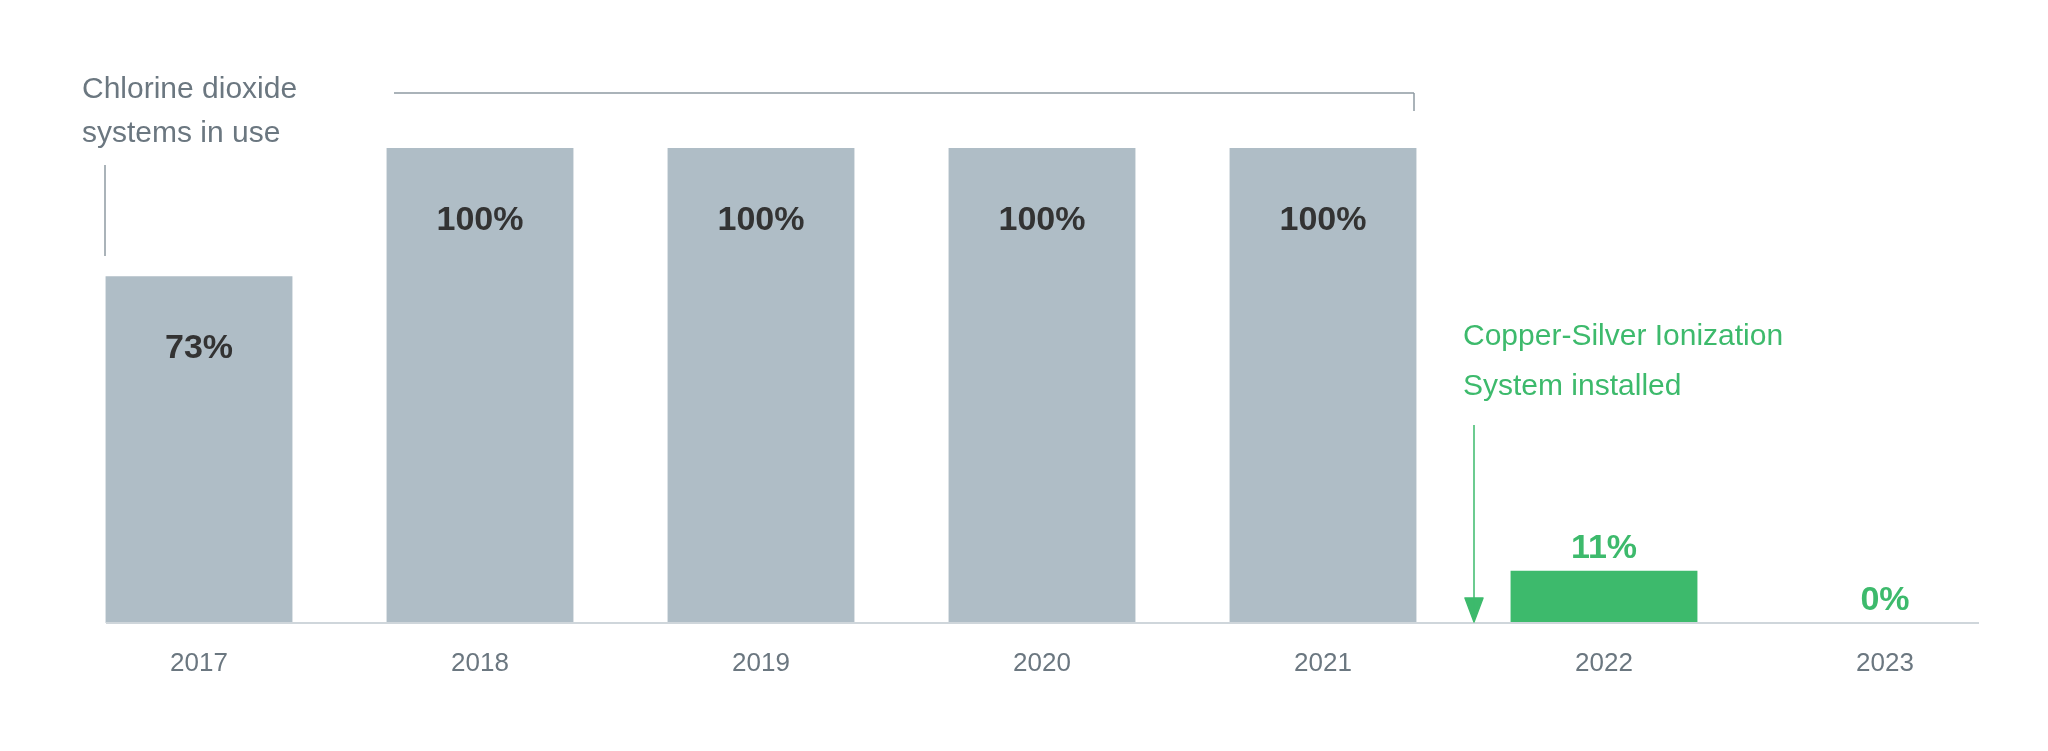 The height and width of the screenshot is (751, 2048). What do you see at coordinates (1885, 661) in the screenshot?
I see `x-tick-label: 2023` at bounding box center [1885, 661].